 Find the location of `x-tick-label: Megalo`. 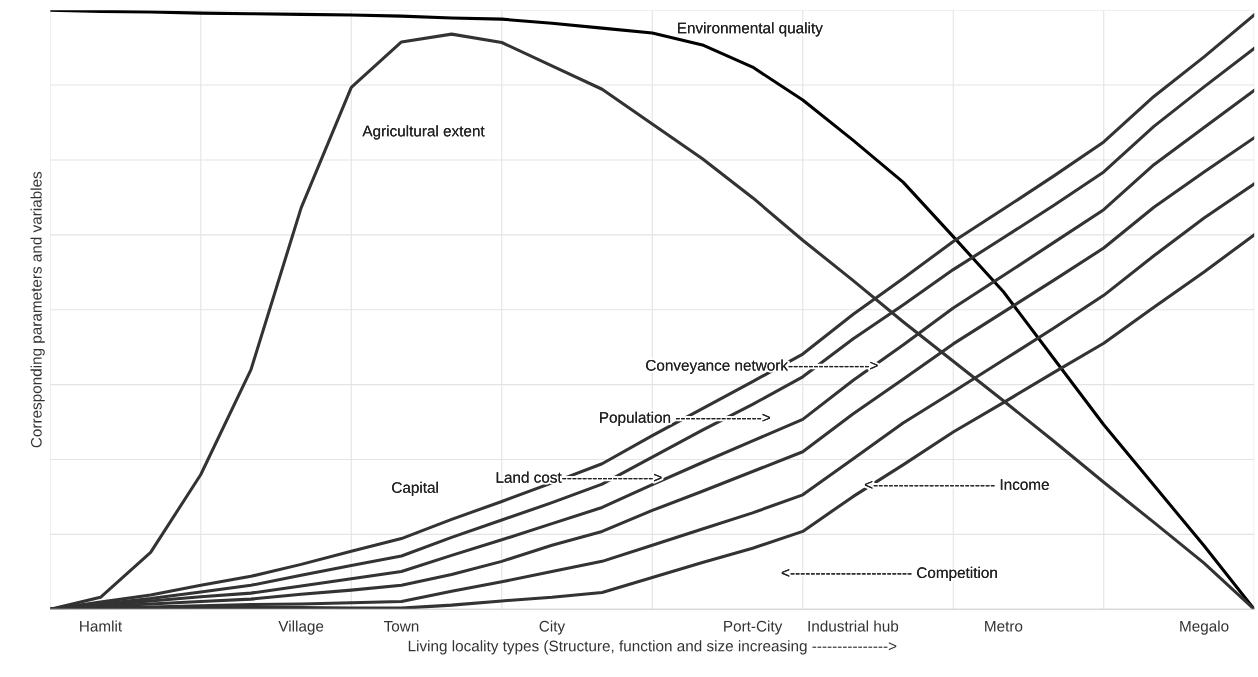

x-tick-label: Megalo is located at coordinates (1204, 627).